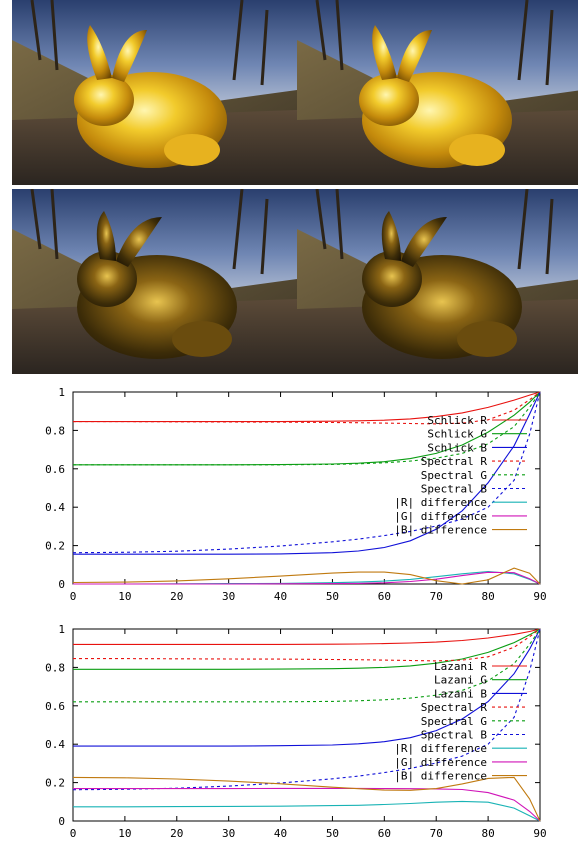 Image resolution: width=578 pixels, height=849 pixels. I want to click on series-line--r-difference, so click(307, 811).